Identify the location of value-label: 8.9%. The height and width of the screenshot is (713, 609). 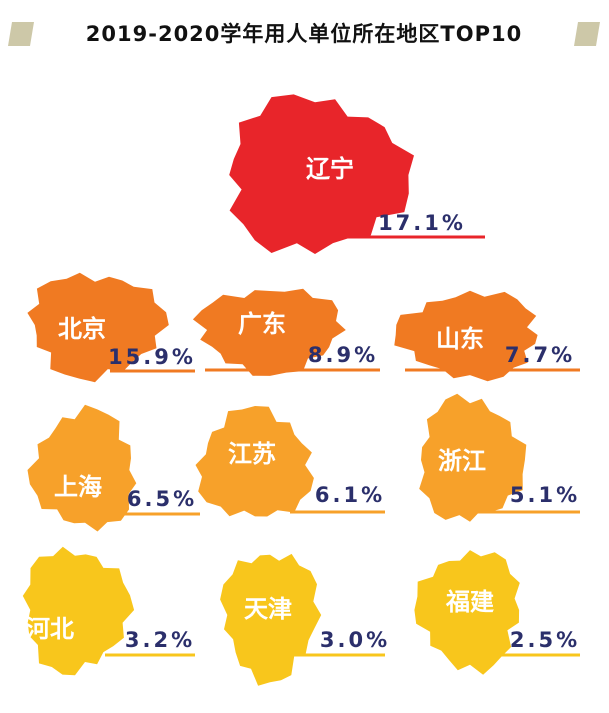
(343, 355).